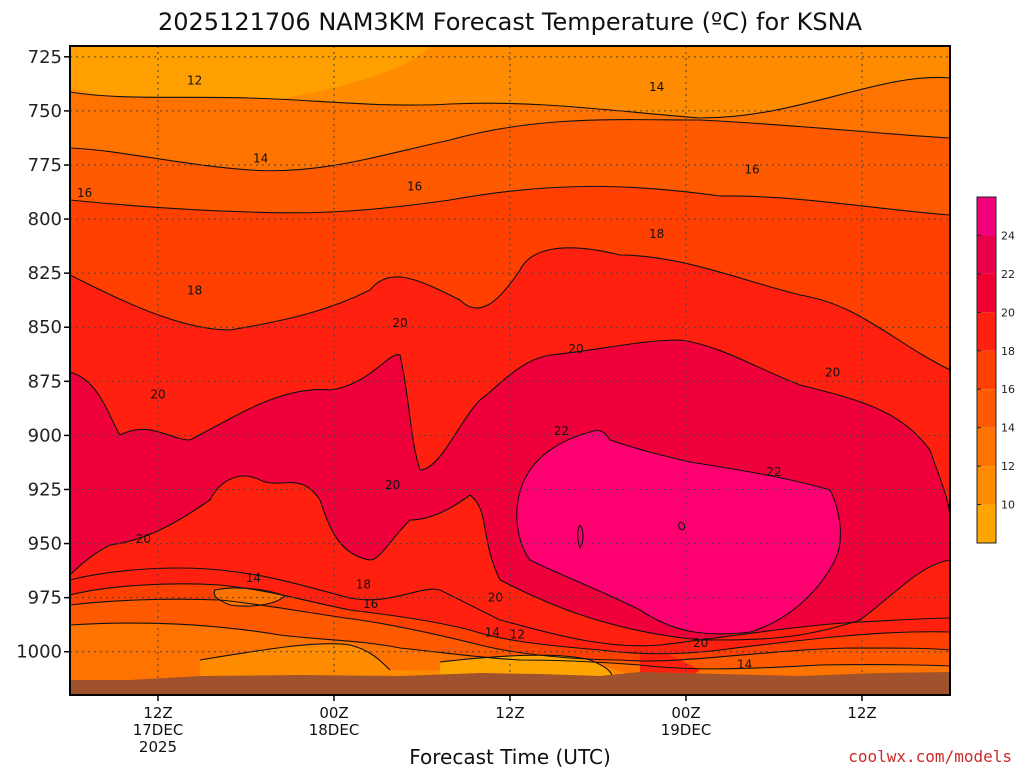 The width and height of the screenshot is (1024, 768). I want to click on contour-label-0: 12, so click(194, 81).